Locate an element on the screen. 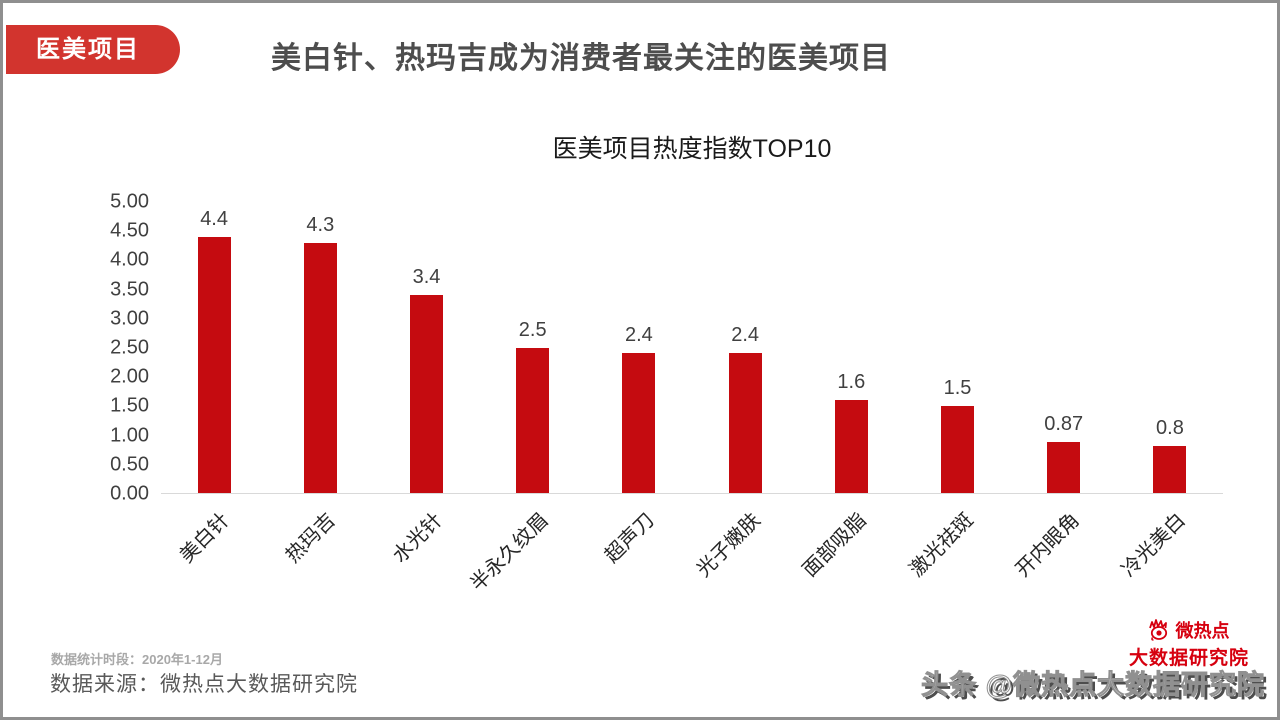 This screenshot has width=1280, height=720. bar-value-label: 4.4 is located at coordinates (214, 218).